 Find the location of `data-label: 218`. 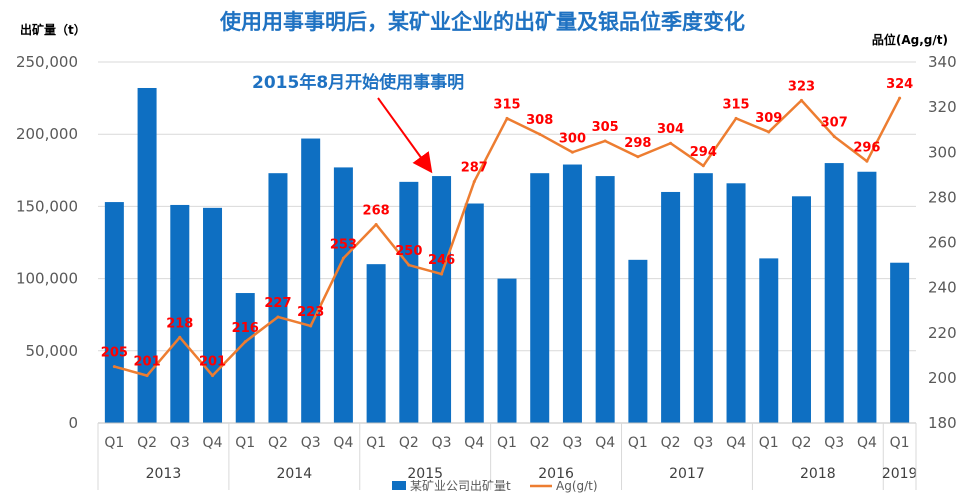

data-label: 218 is located at coordinates (179, 323).